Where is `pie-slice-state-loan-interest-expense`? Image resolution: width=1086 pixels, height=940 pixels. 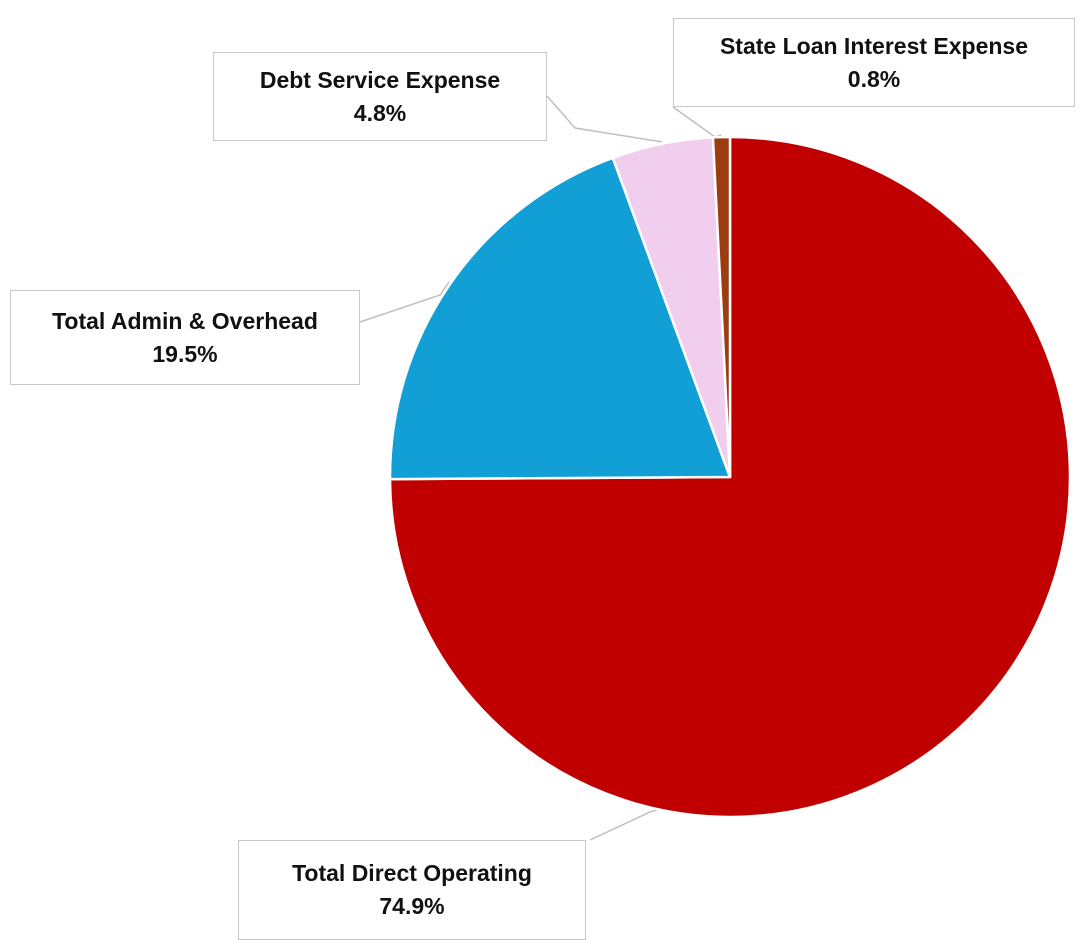
pie-slice-state-loan-interest-expense is located at coordinates (721, 307).